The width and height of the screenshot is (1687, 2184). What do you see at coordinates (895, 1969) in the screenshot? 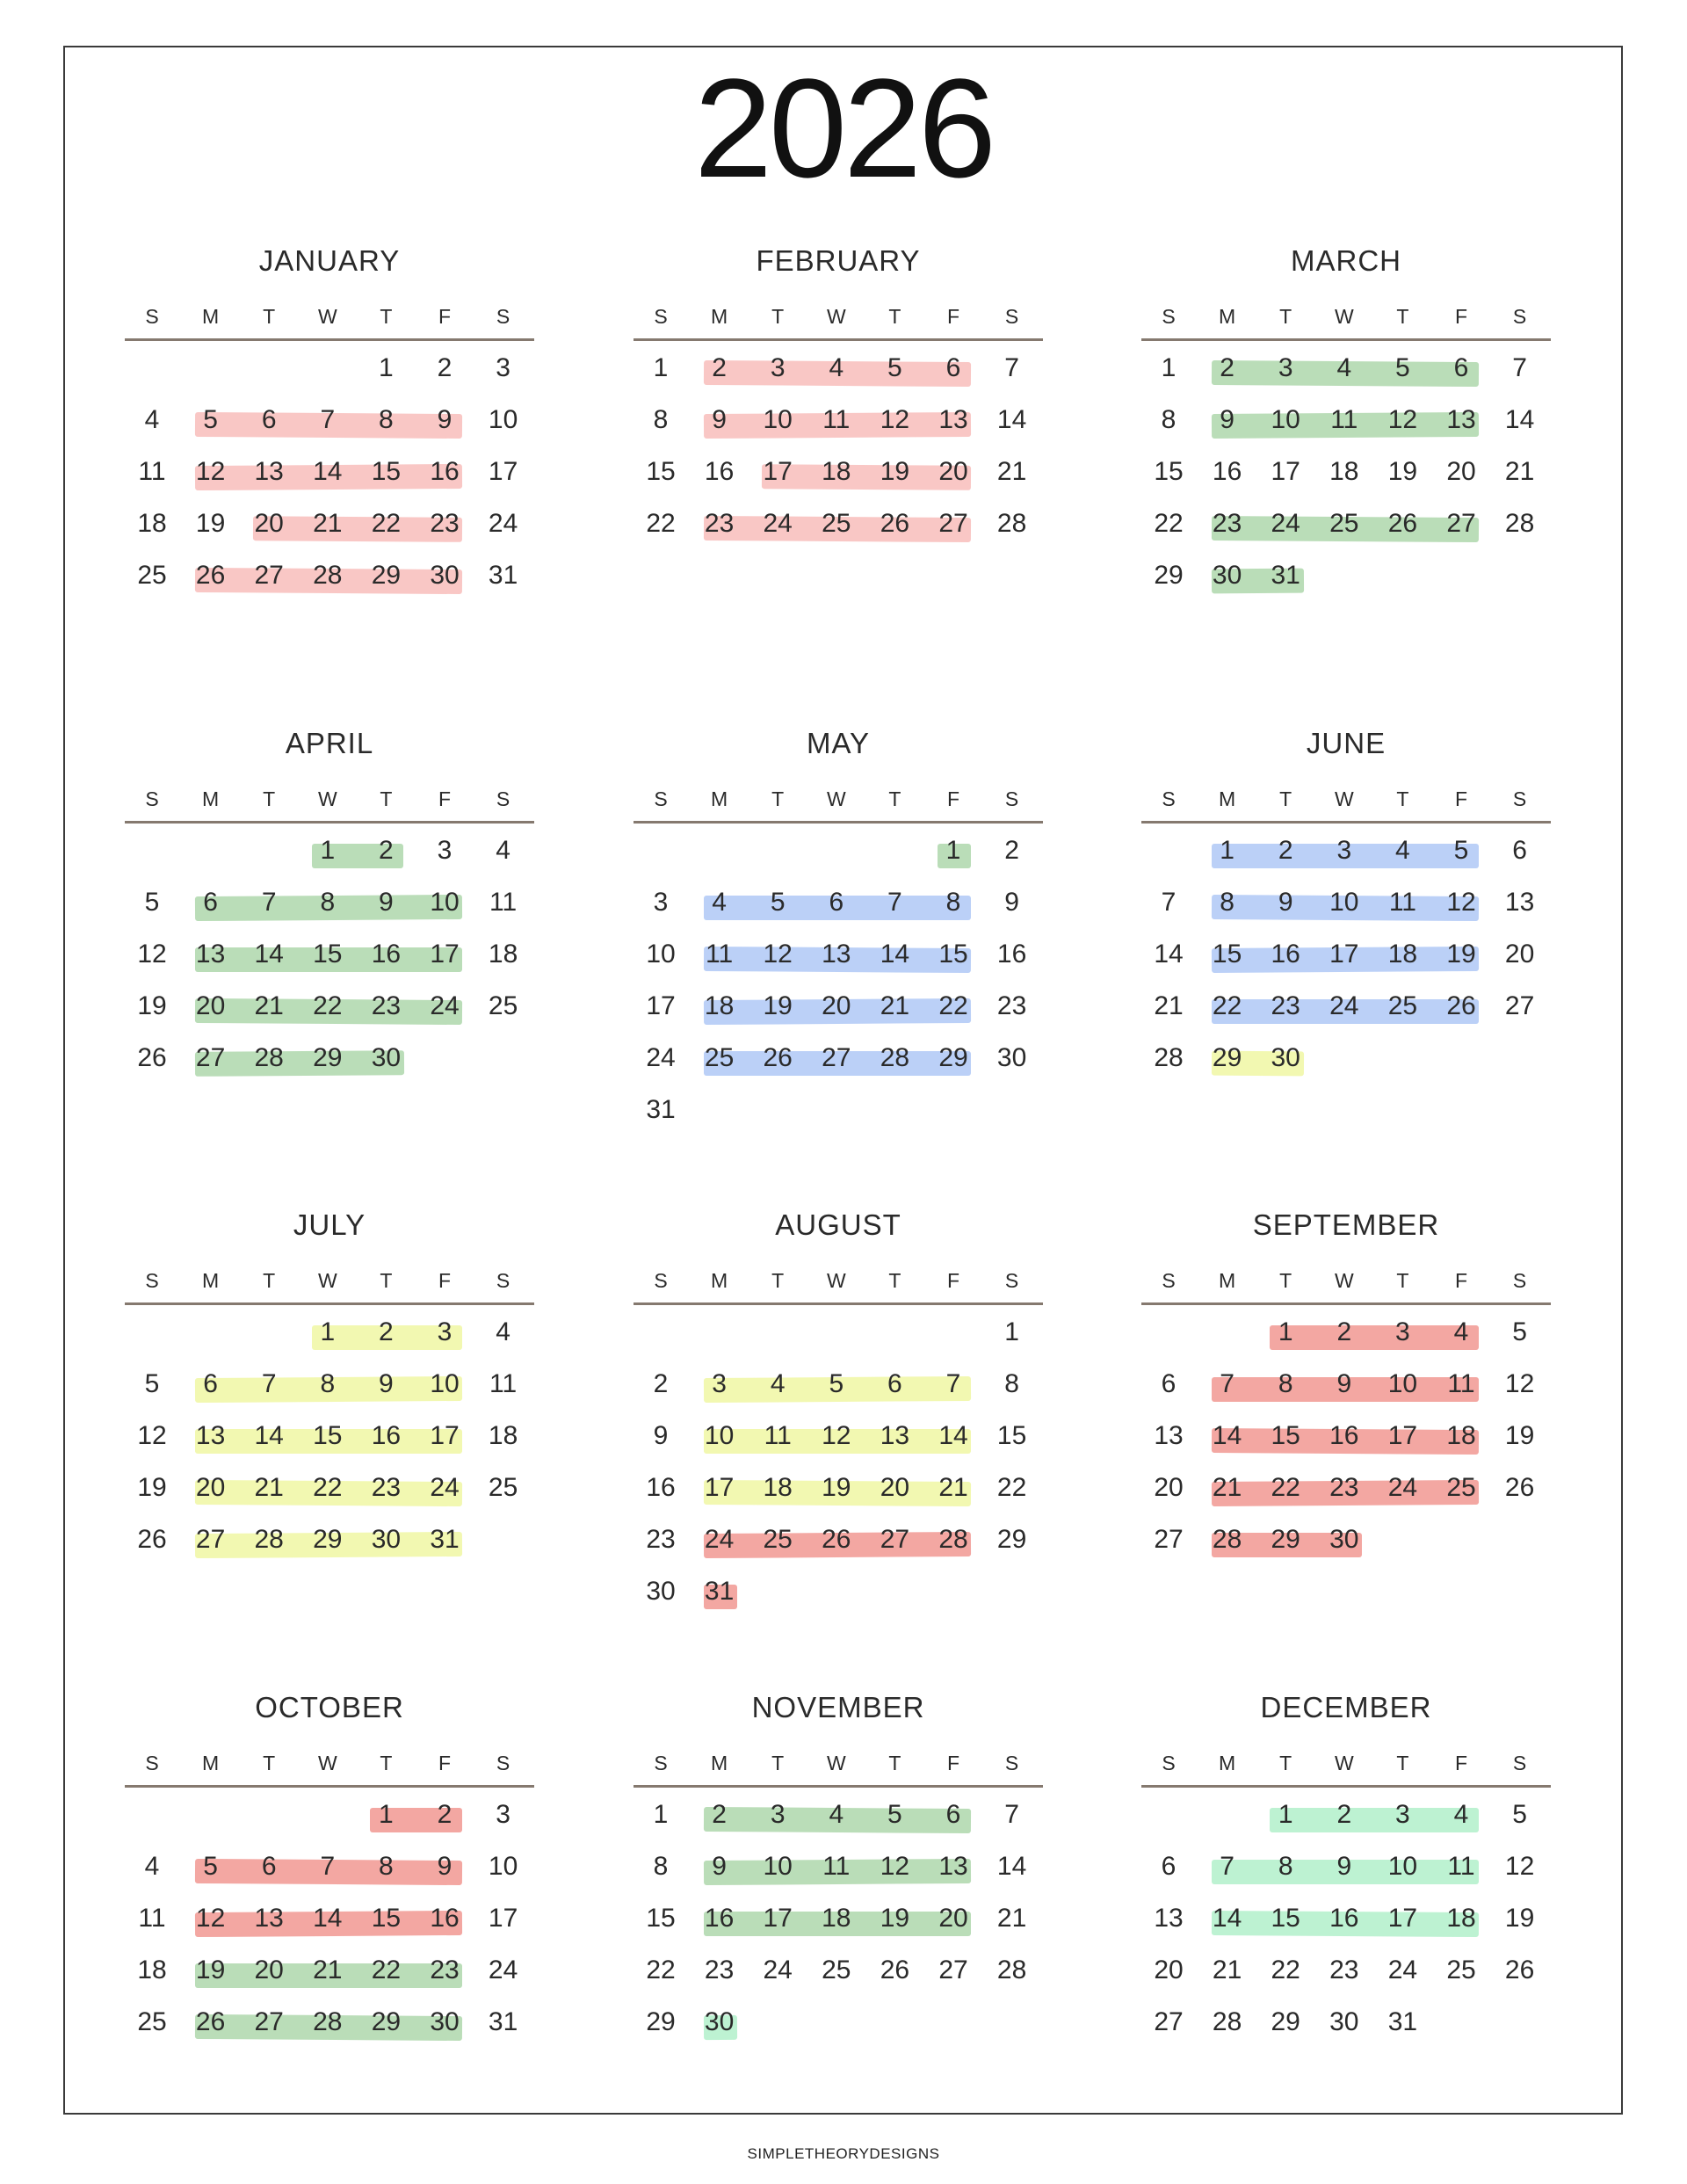
I see `day-cell: 26` at bounding box center [895, 1969].